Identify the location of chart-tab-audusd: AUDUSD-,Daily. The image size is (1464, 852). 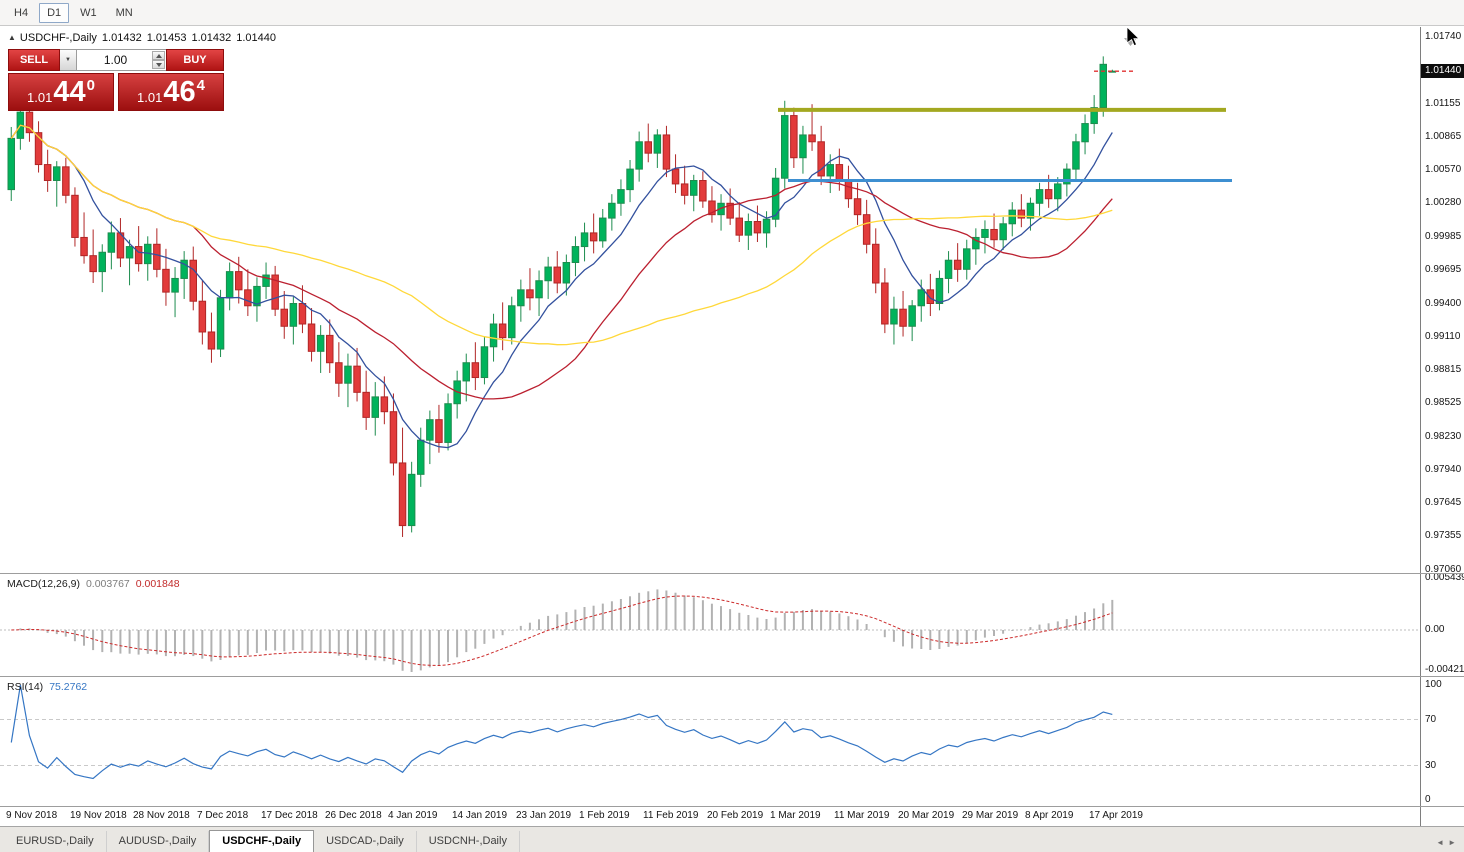
(158, 841).